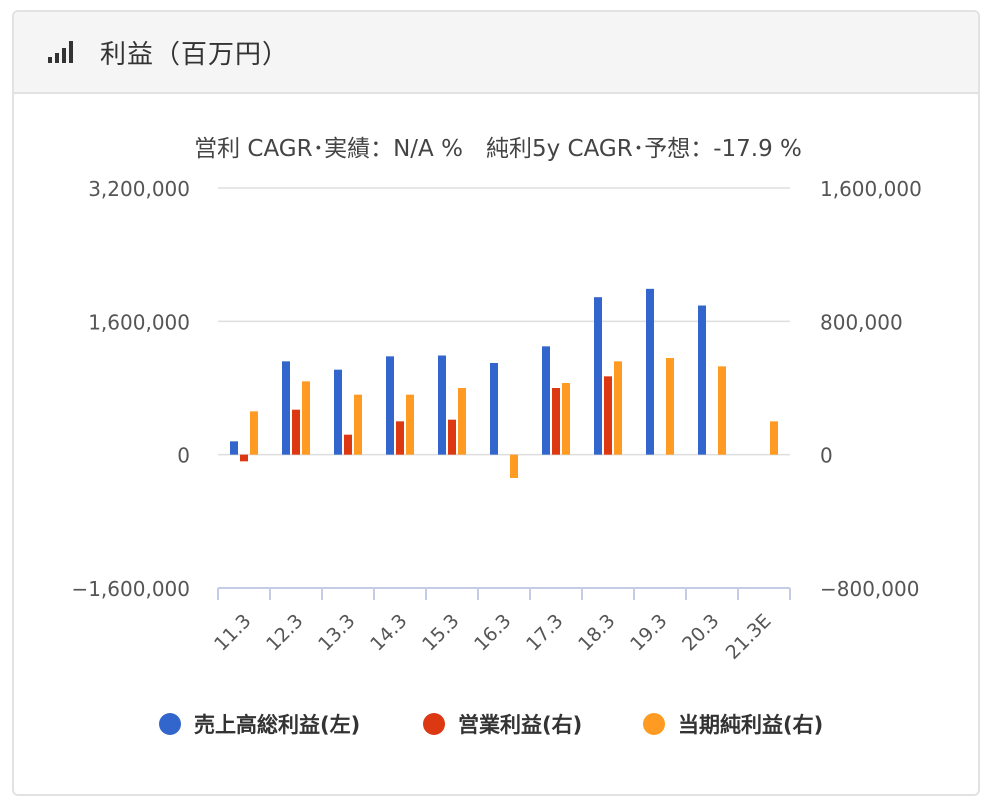 Image resolution: width=1000 pixels, height=810 pixels. I want to click on bars, so click(504, 383).